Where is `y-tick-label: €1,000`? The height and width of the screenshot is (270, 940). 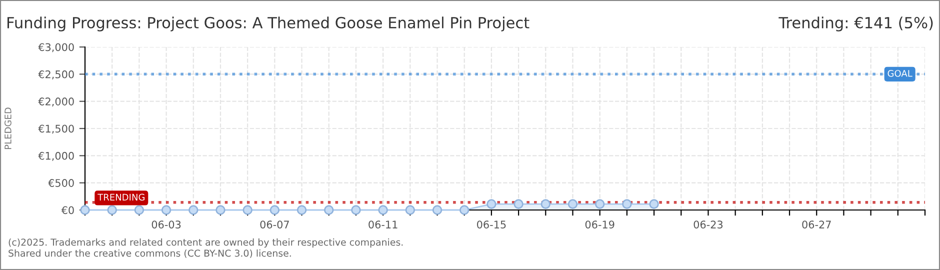 y-tick-label: €1,000 is located at coordinates (56, 156).